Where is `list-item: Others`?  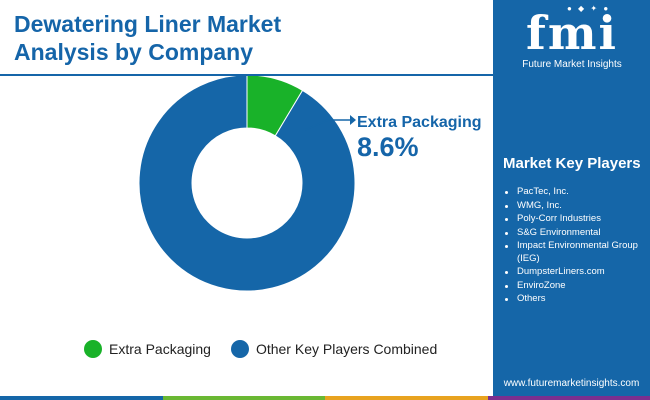
list-item: Others is located at coordinates (573, 299).